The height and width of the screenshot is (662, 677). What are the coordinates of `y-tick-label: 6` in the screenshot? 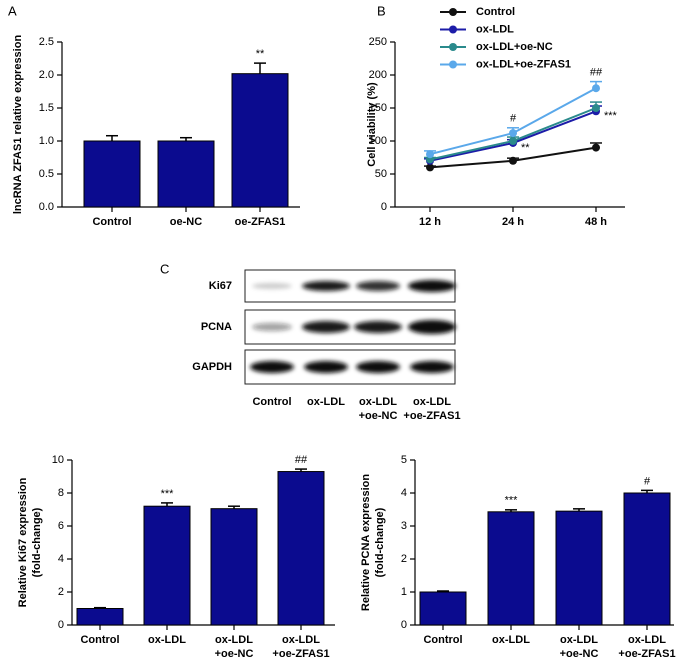 It's located at (61, 526).